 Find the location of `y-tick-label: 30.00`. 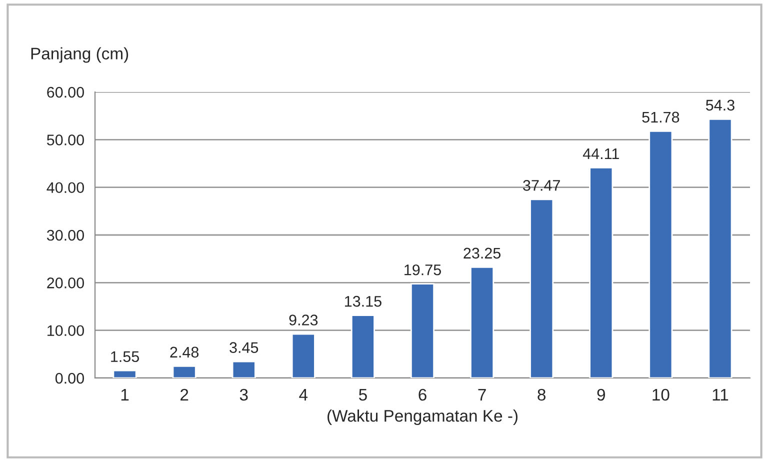

y-tick-label: 30.00 is located at coordinates (65, 235).